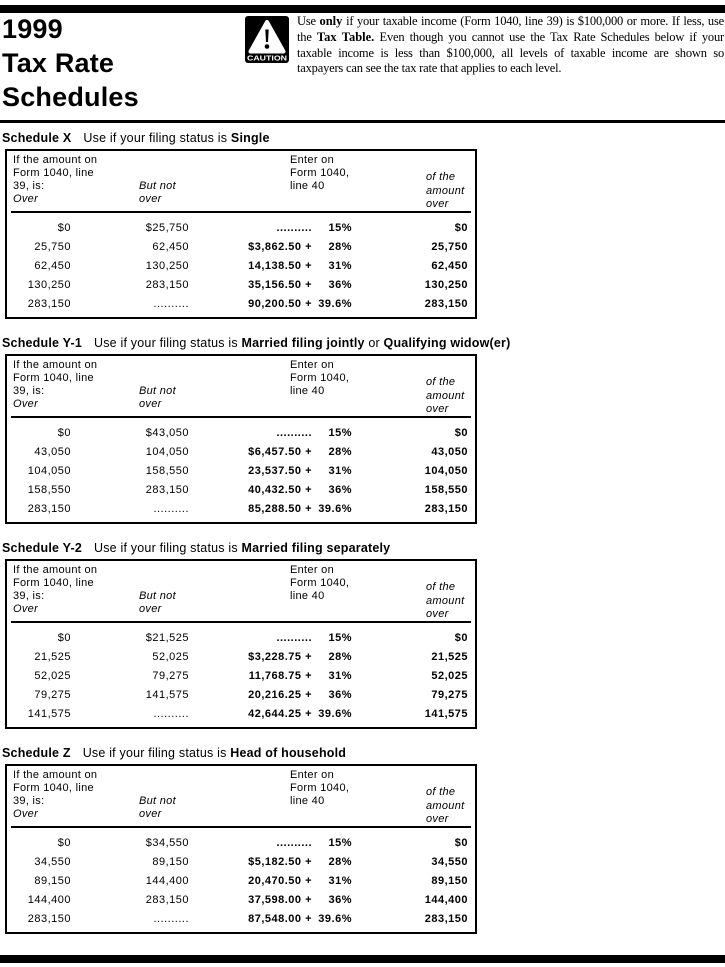 This screenshot has width=725, height=967. What do you see at coordinates (170, 675) in the screenshot?
I see `cell-but-not-over: 79,275` at bounding box center [170, 675].